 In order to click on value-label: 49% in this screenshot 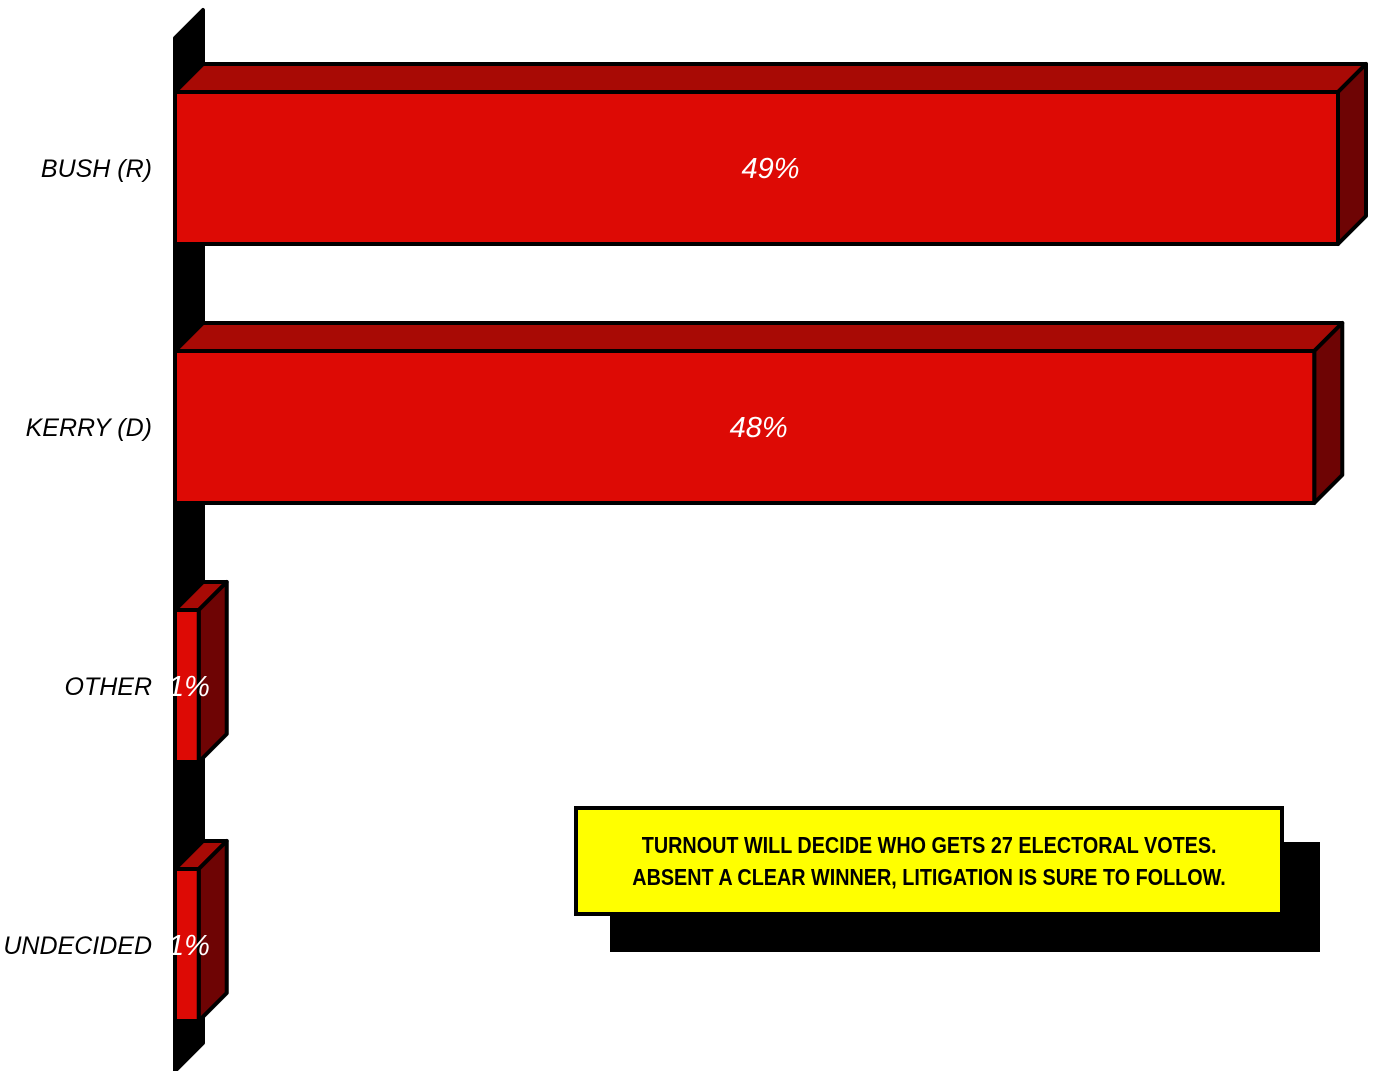, I will do `click(770, 169)`.